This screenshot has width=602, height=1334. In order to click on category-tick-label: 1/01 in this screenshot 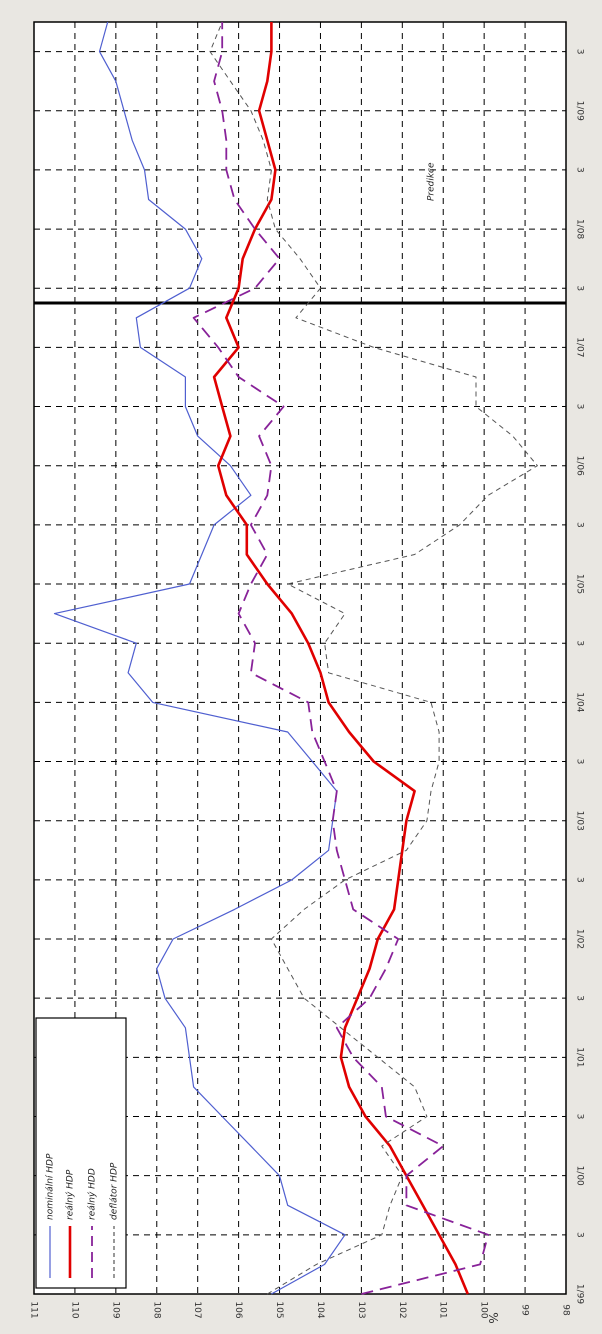, I will do `click(580, 1057)`.